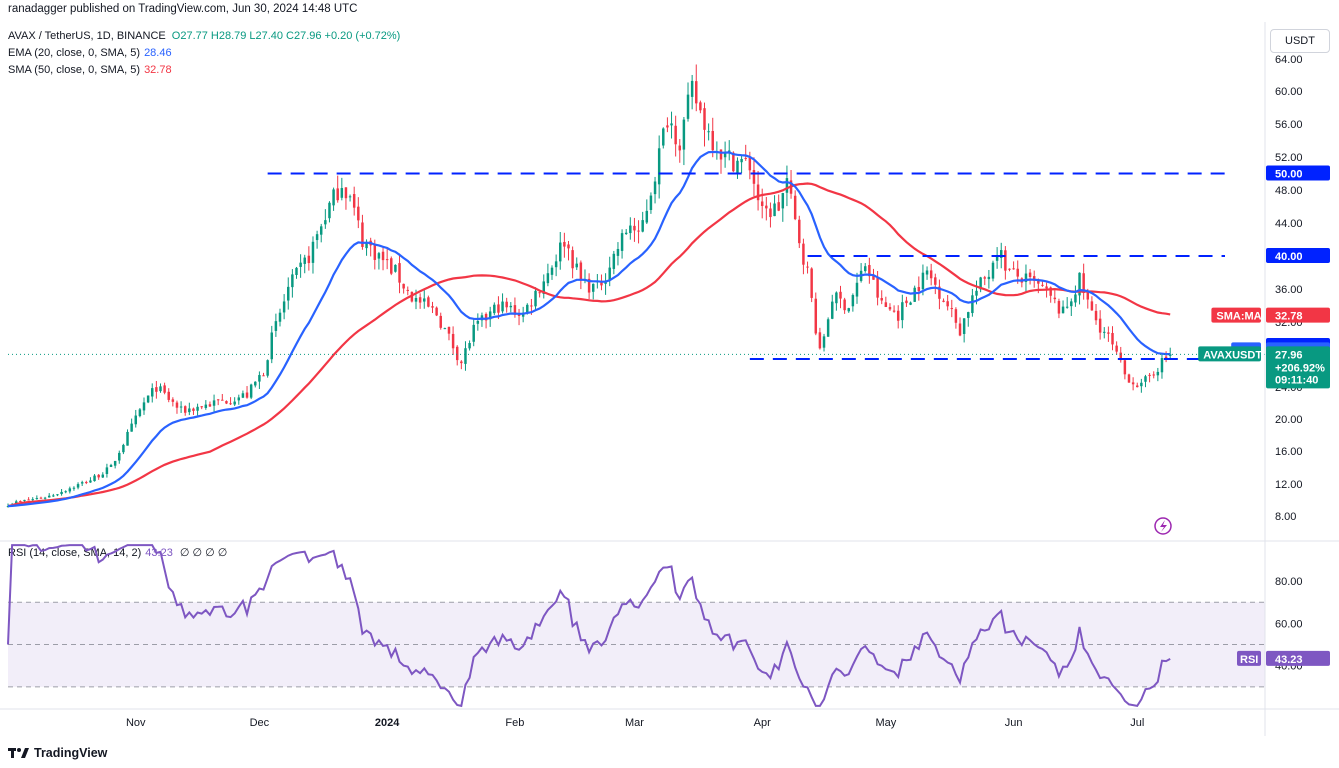 The image size is (1339, 768). What do you see at coordinates (1289, 420) in the screenshot?
I see `price-tick-label: 20.00` at bounding box center [1289, 420].